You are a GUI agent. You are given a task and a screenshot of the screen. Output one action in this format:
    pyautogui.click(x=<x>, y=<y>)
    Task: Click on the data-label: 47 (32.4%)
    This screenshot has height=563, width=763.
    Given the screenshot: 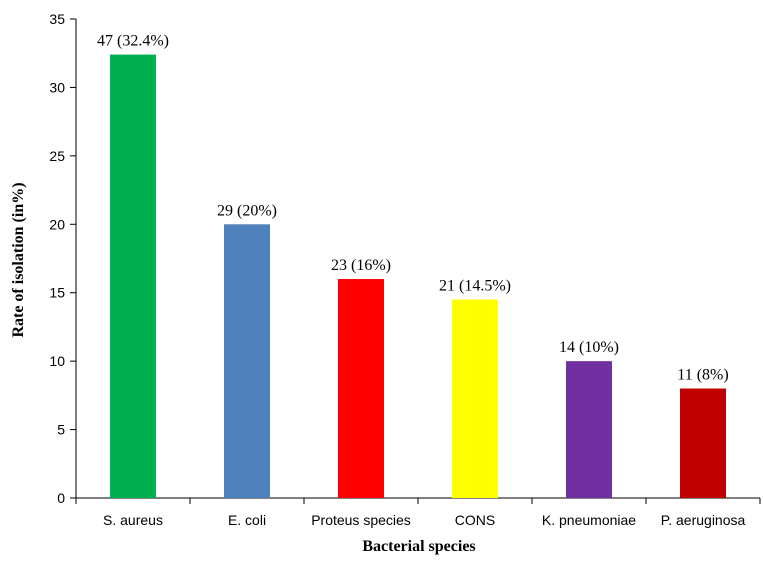 What is the action you would take?
    pyautogui.click(x=133, y=41)
    